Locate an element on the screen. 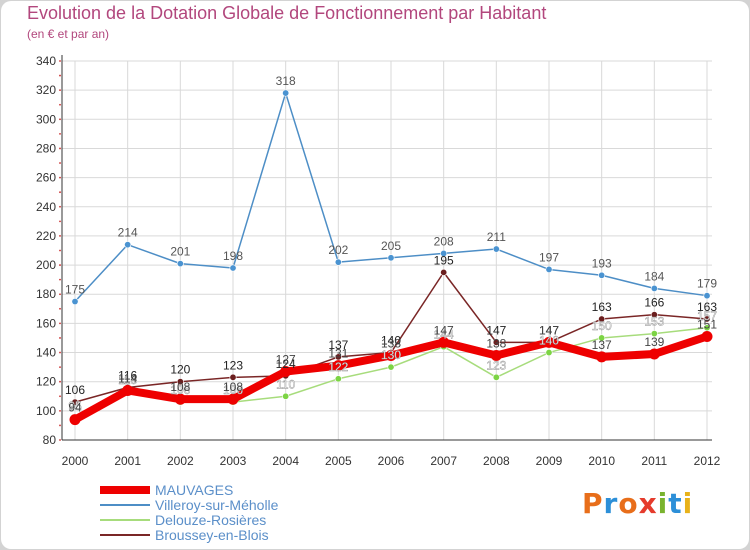  data-label-villeroy-sur-meholle: 202 is located at coordinates (338, 250).